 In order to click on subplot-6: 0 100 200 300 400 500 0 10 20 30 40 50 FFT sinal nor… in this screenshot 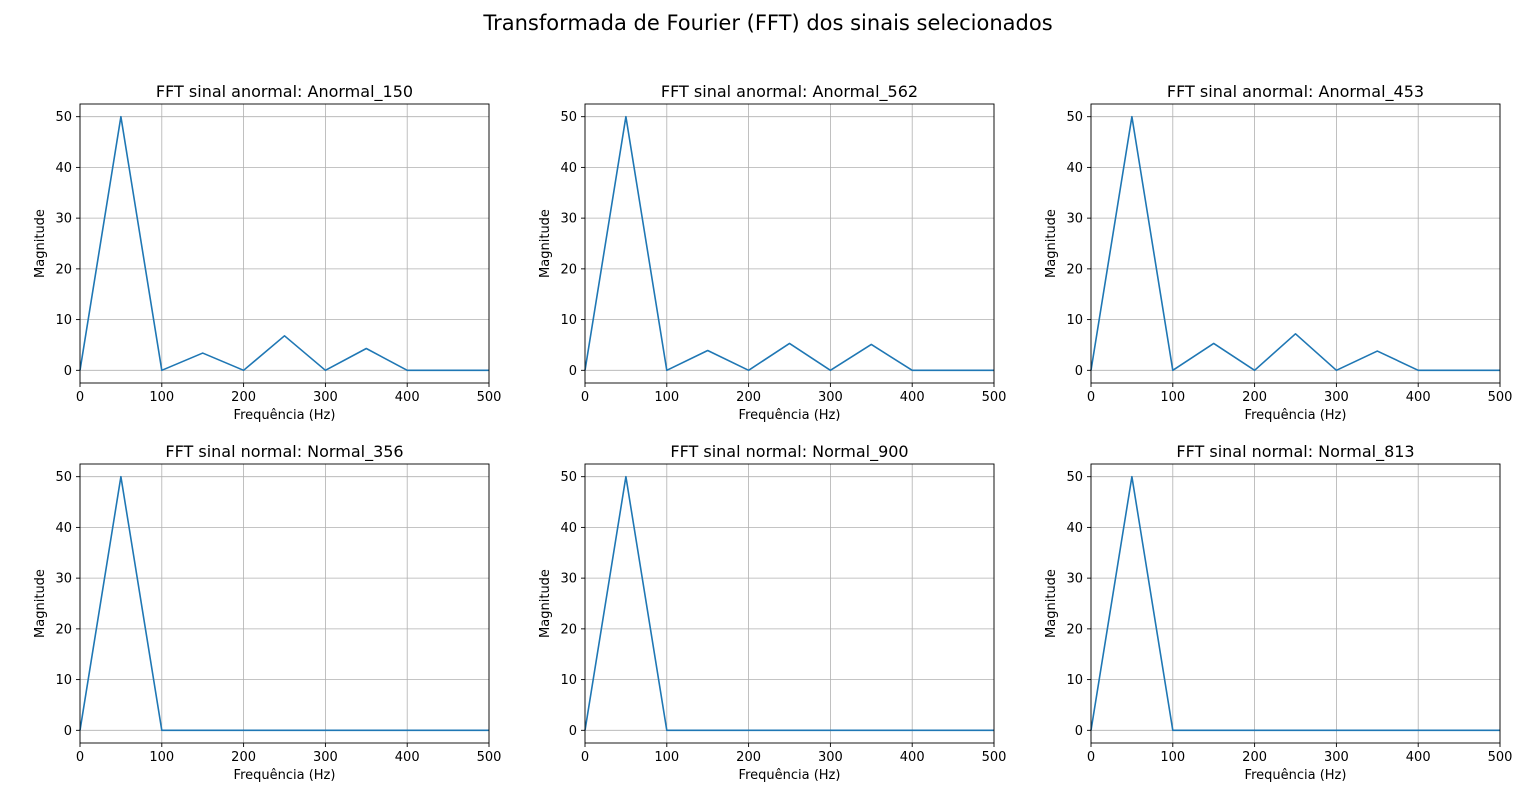, I will do `click(1278, 612)`.